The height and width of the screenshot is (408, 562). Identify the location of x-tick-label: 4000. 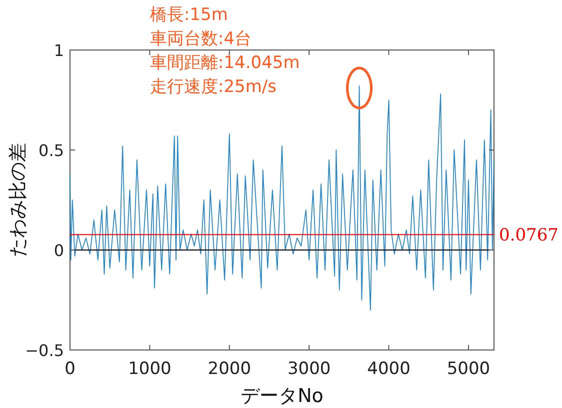
(388, 369).